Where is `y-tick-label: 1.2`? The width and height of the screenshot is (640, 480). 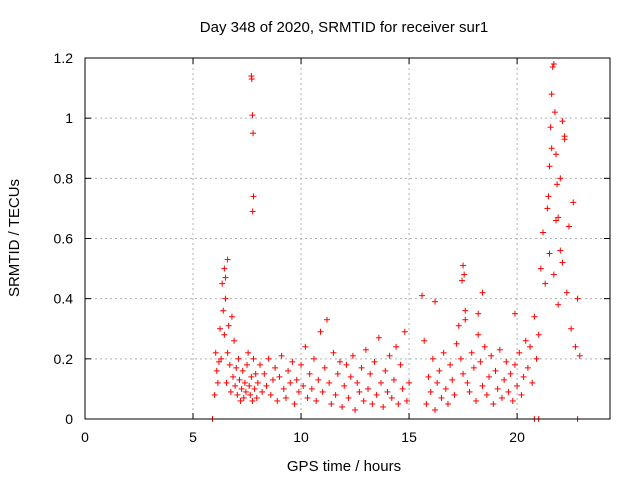
y-tick-label: 1.2 is located at coordinates (64, 58).